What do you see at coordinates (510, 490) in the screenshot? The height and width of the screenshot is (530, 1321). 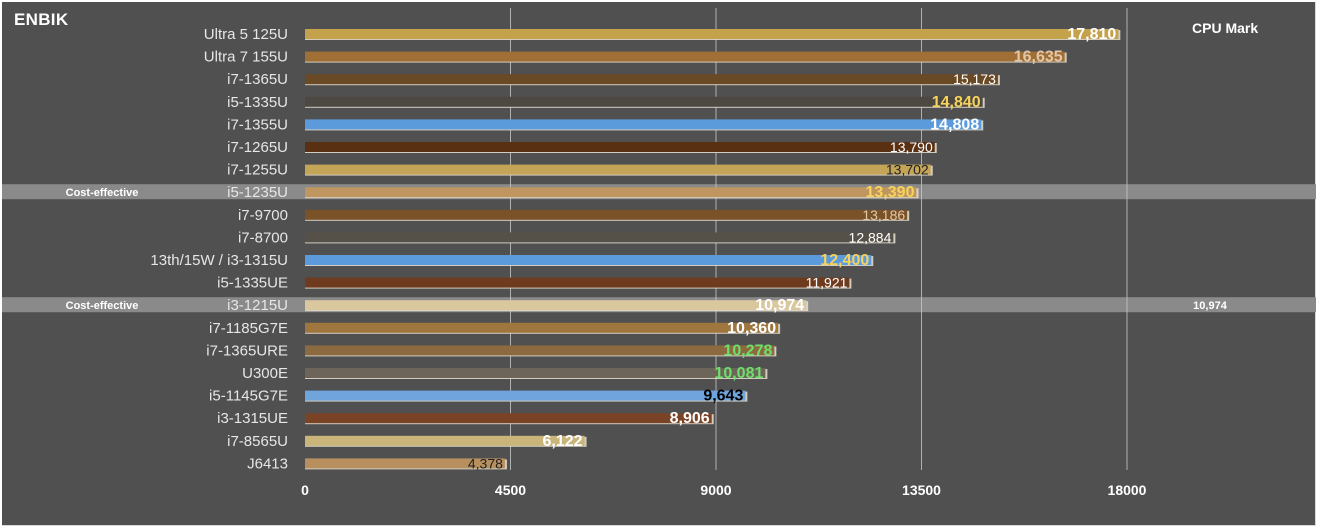 I see `x-tick-label: 4500` at bounding box center [510, 490].